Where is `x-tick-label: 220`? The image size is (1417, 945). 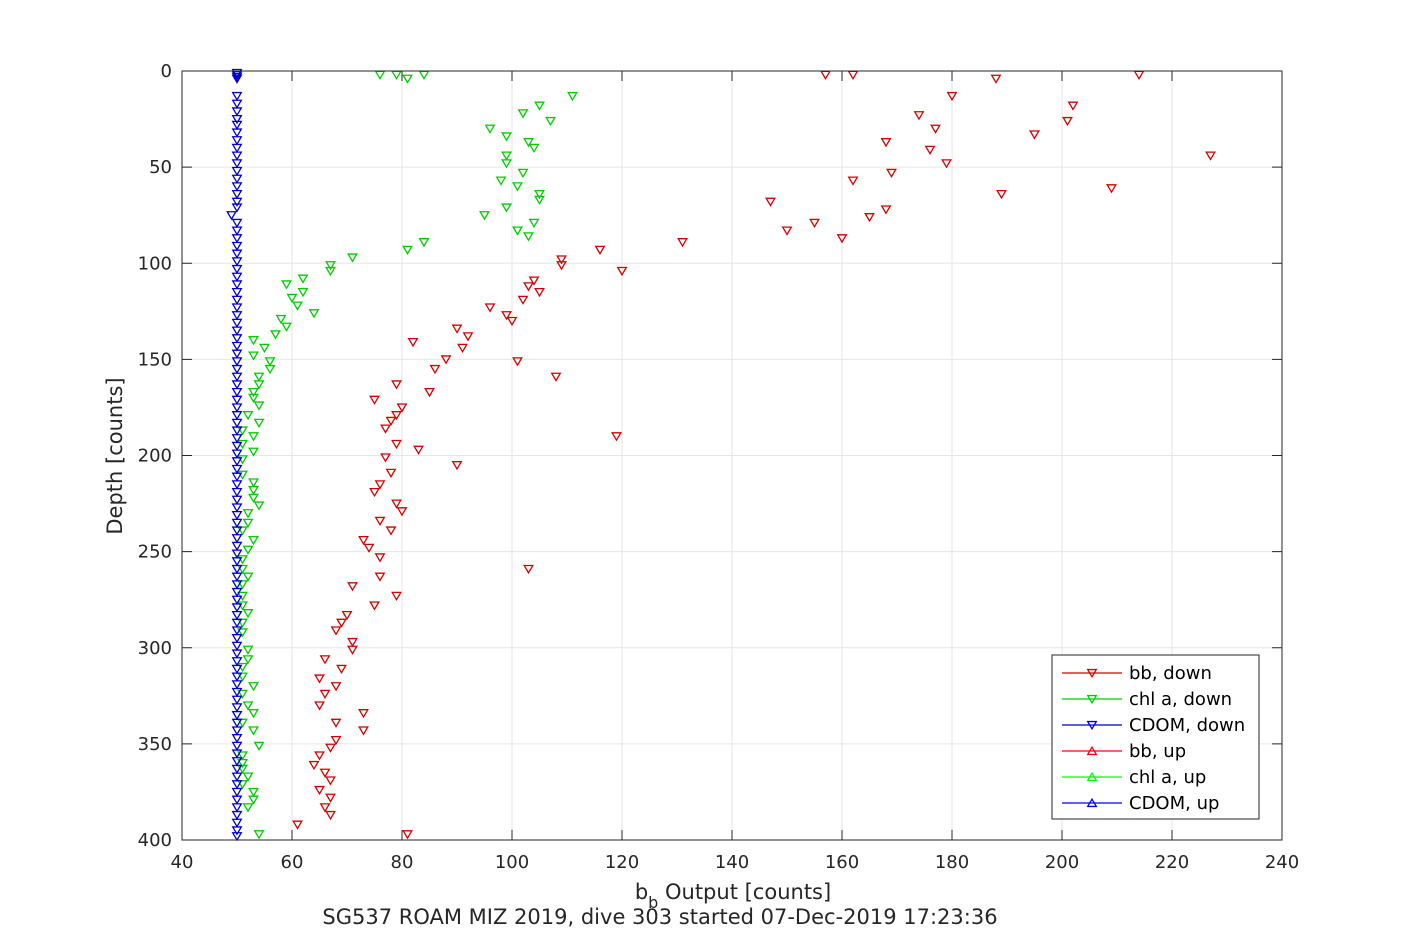 x-tick-label: 220 is located at coordinates (1172, 862).